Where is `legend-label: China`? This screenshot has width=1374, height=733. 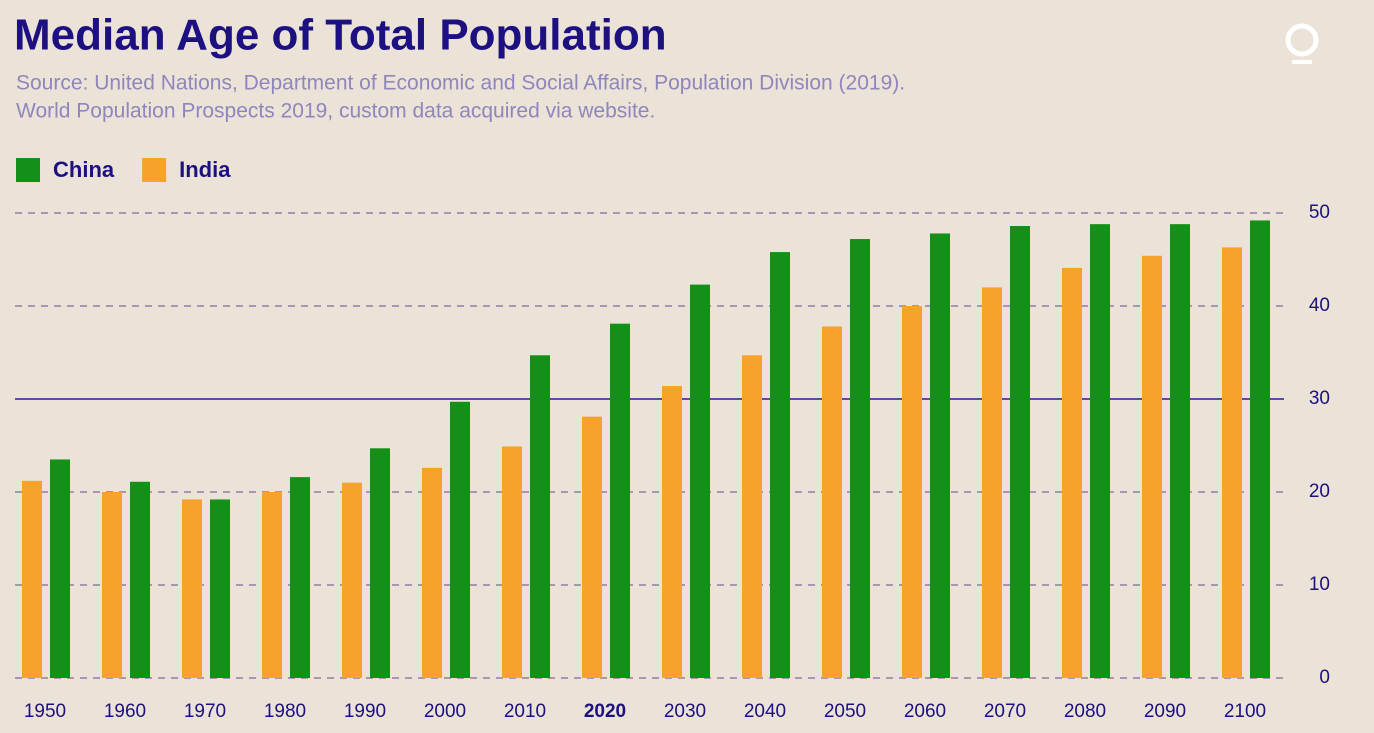 legend-label: China is located at coordinates (84, 169).